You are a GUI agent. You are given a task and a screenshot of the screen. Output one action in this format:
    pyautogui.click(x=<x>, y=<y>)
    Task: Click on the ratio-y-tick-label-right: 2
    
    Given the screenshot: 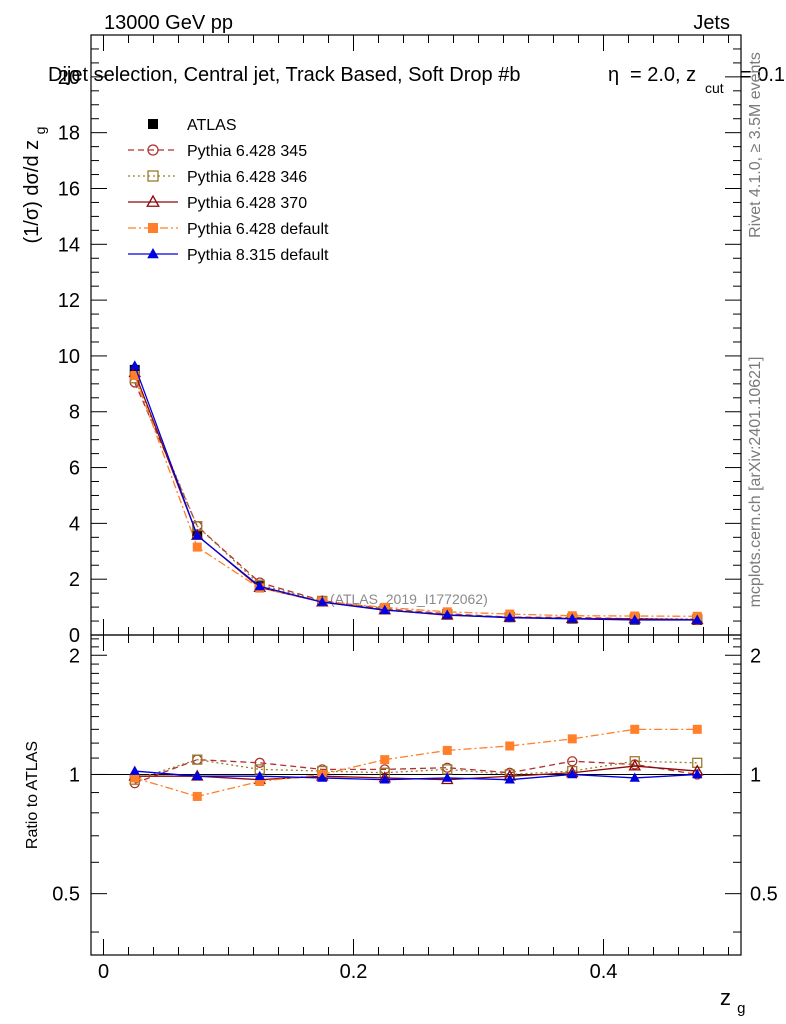 What is the action you would take?
    pyautogui.click(x=755, y=656)
    